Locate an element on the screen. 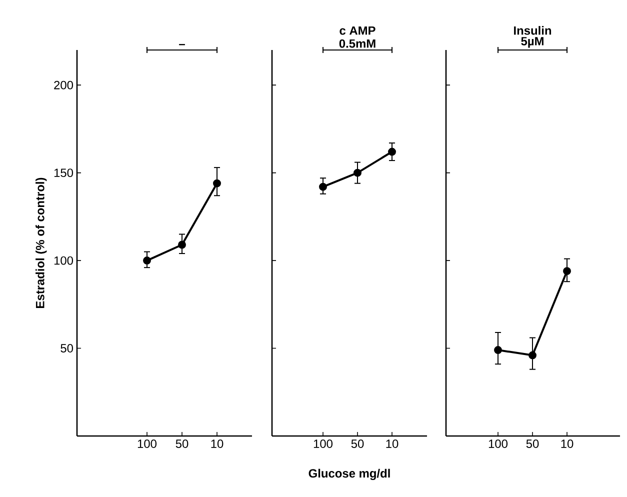 The image size is (627, 497). text: Insulin is located at coordinates (533, 30).